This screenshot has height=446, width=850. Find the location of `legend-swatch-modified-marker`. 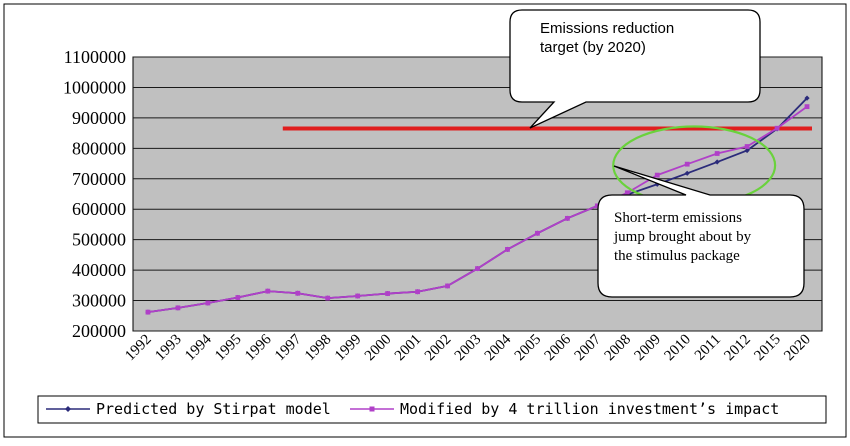

legend-swatch-modified-marker is located at coordinates (372, 409).